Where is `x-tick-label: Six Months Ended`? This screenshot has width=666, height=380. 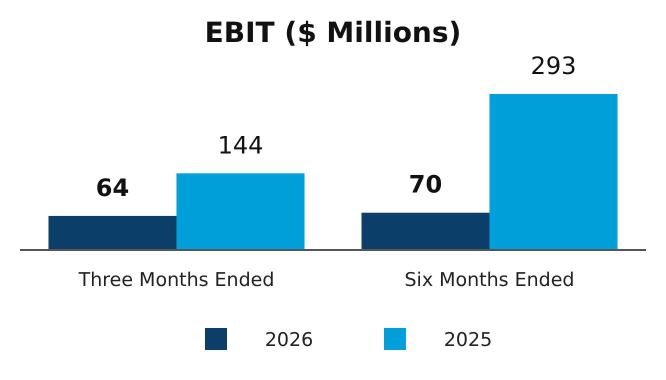
x-tick-label: Six Months Ended is located at coordinates (489, 280).